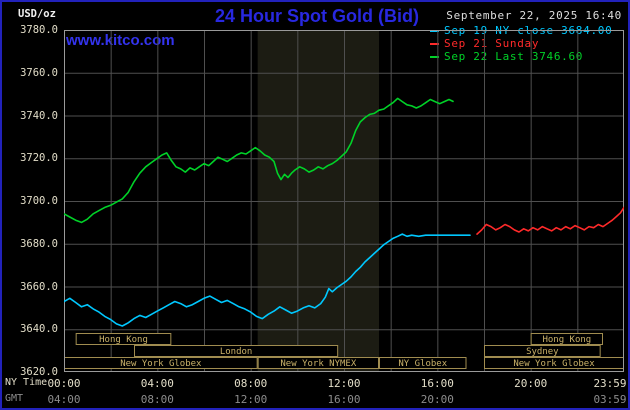  Describe the element at coordinates (26, 382) in the screenshot. I see `ny-time-axis-label: NY Time` at that location.